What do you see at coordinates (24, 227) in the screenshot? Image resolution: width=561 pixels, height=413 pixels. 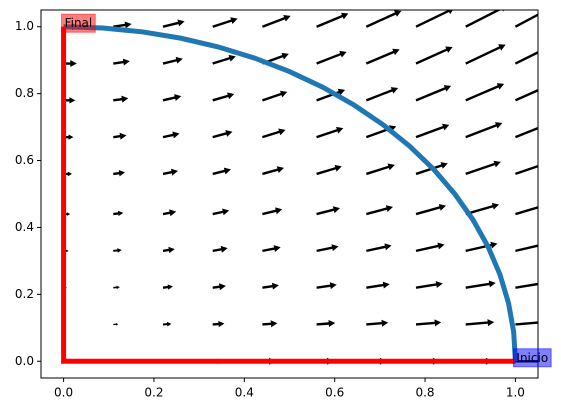 I see `y-tick-label: 0.4` at bounding box center [24, 227].